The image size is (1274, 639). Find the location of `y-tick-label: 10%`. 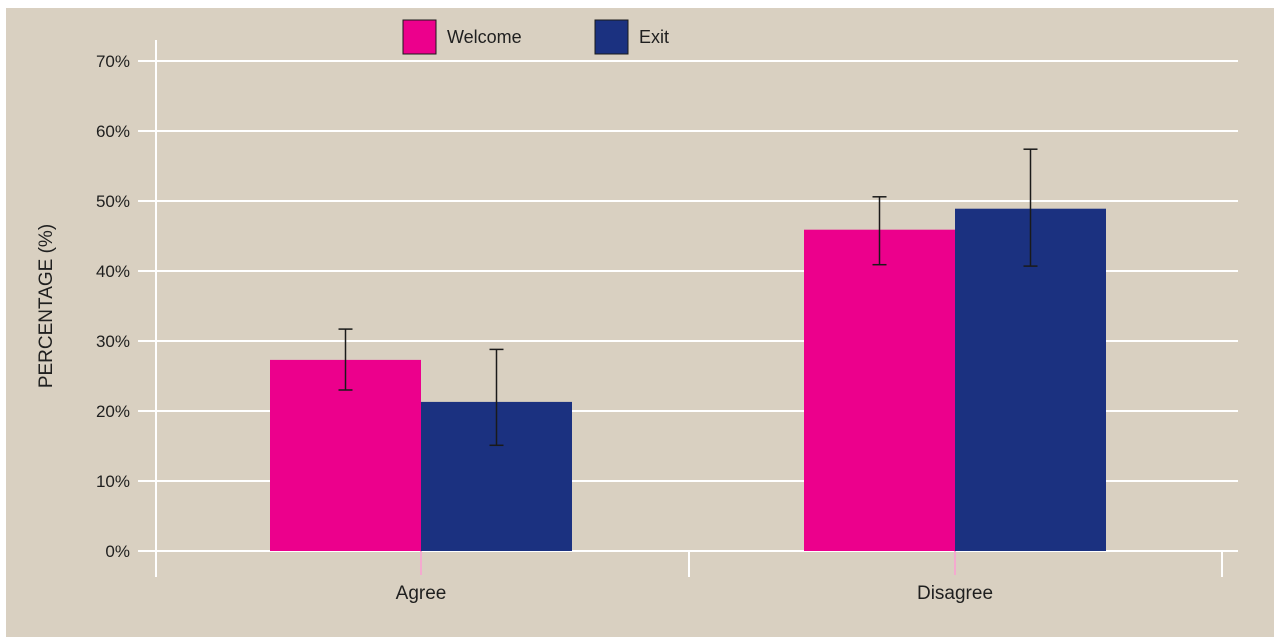

y-tick-label: 10% is located at coordinates (113, 481).